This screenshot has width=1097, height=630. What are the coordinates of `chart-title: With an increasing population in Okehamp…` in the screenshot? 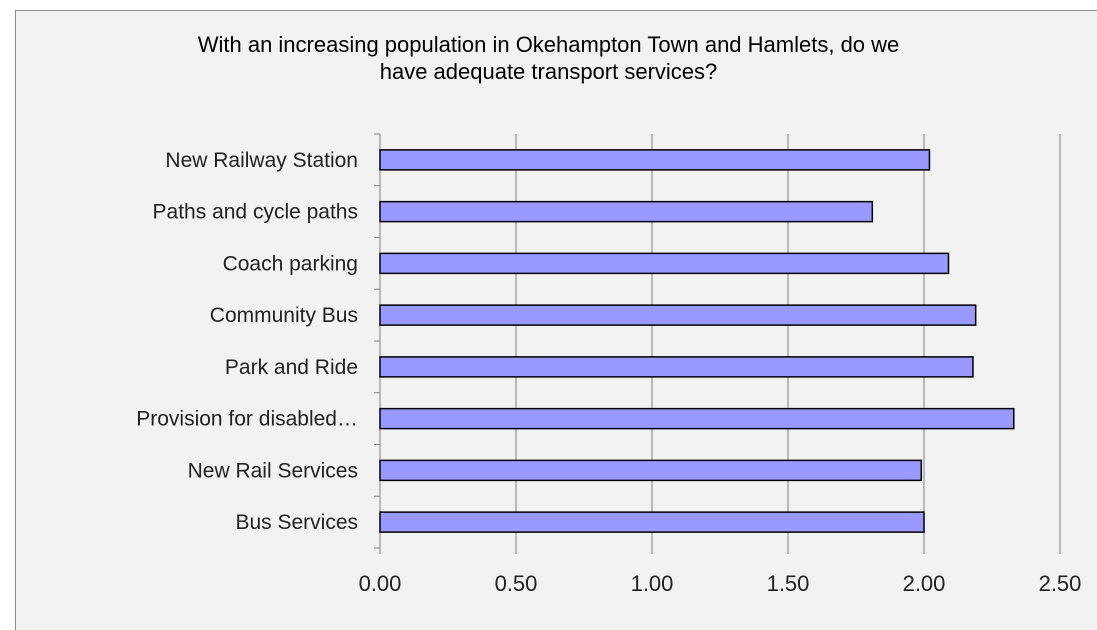 It's located at (548, 58).